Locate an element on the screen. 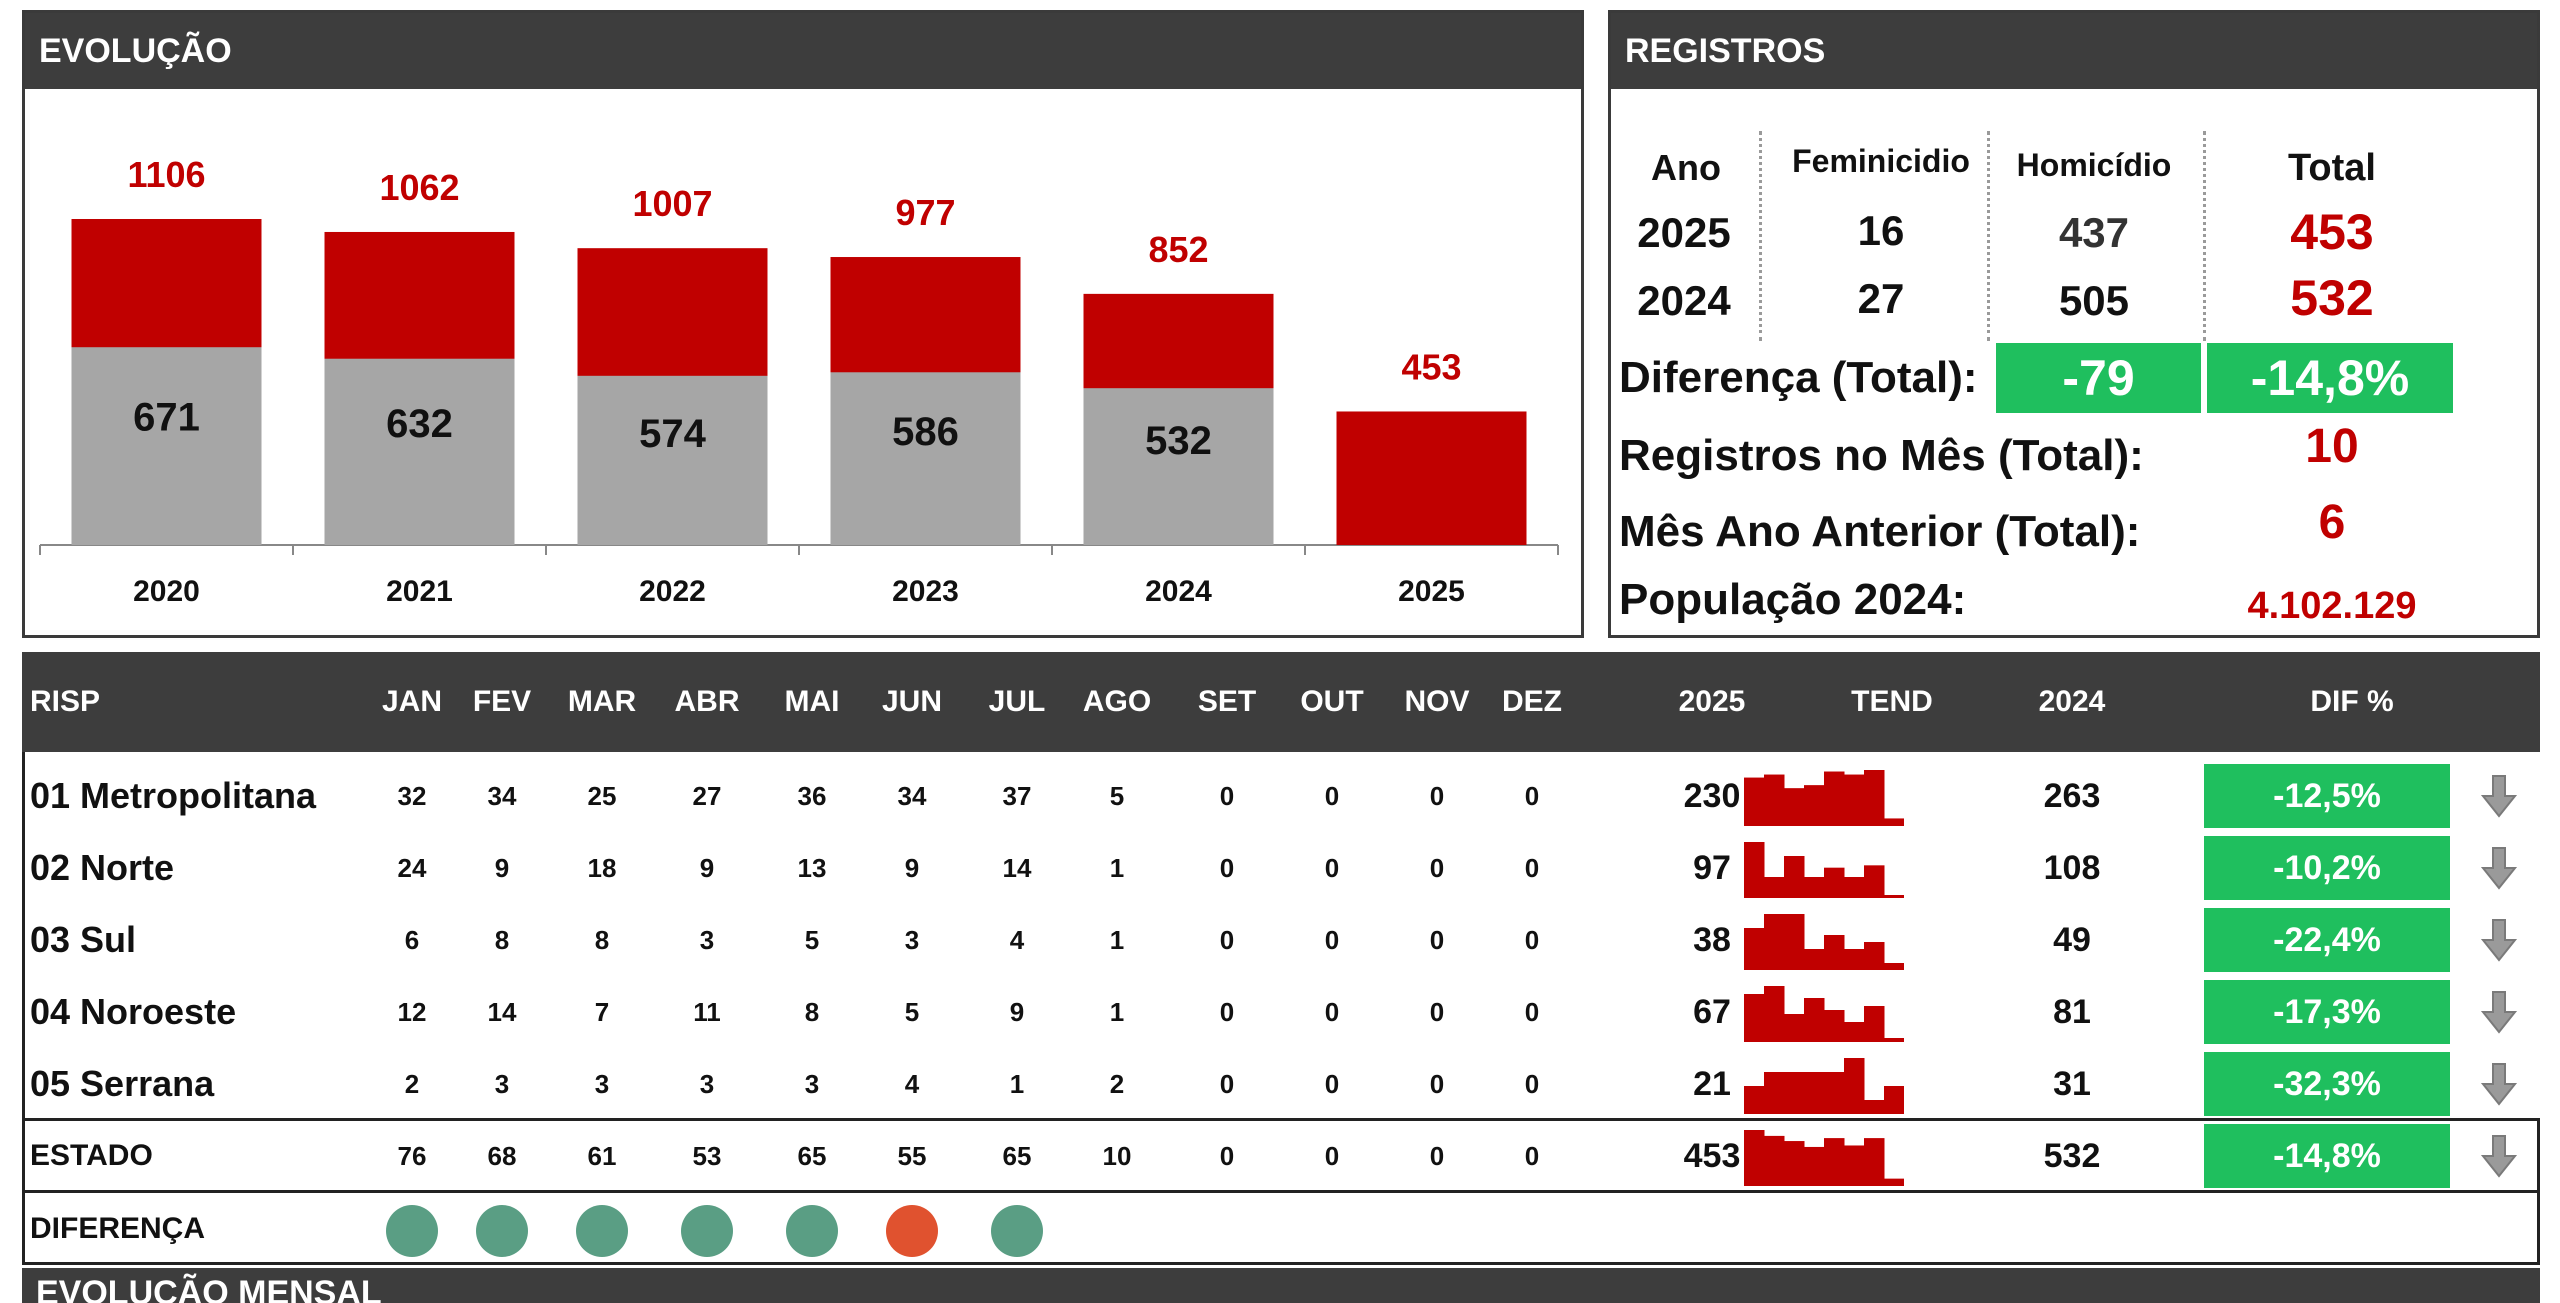 The height and width of the screenshot is (1303, 2560). mes-anterior-value: 6 is located at coordinates (2332, 522).